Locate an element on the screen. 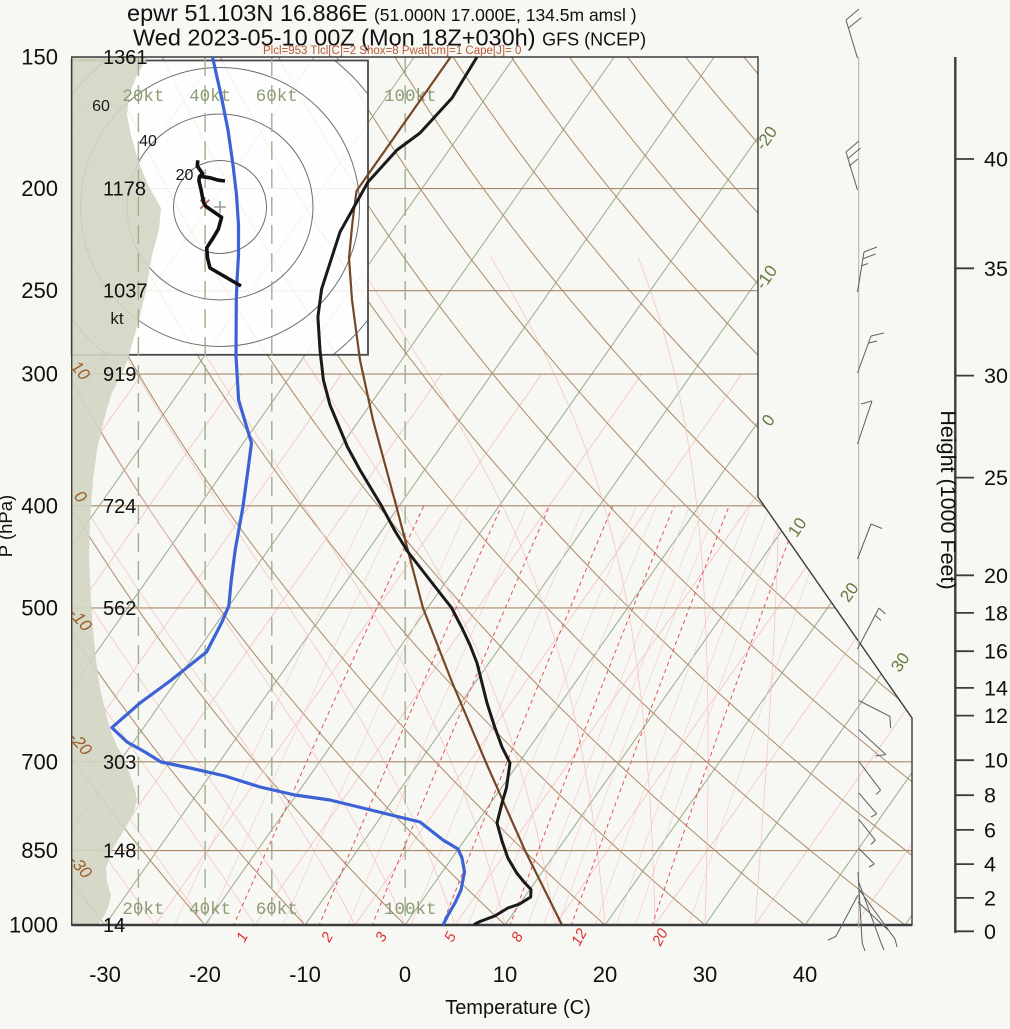 This screenshot has width=1010, height=1029. svg-text: 700 is located at coordinates (39, 761).